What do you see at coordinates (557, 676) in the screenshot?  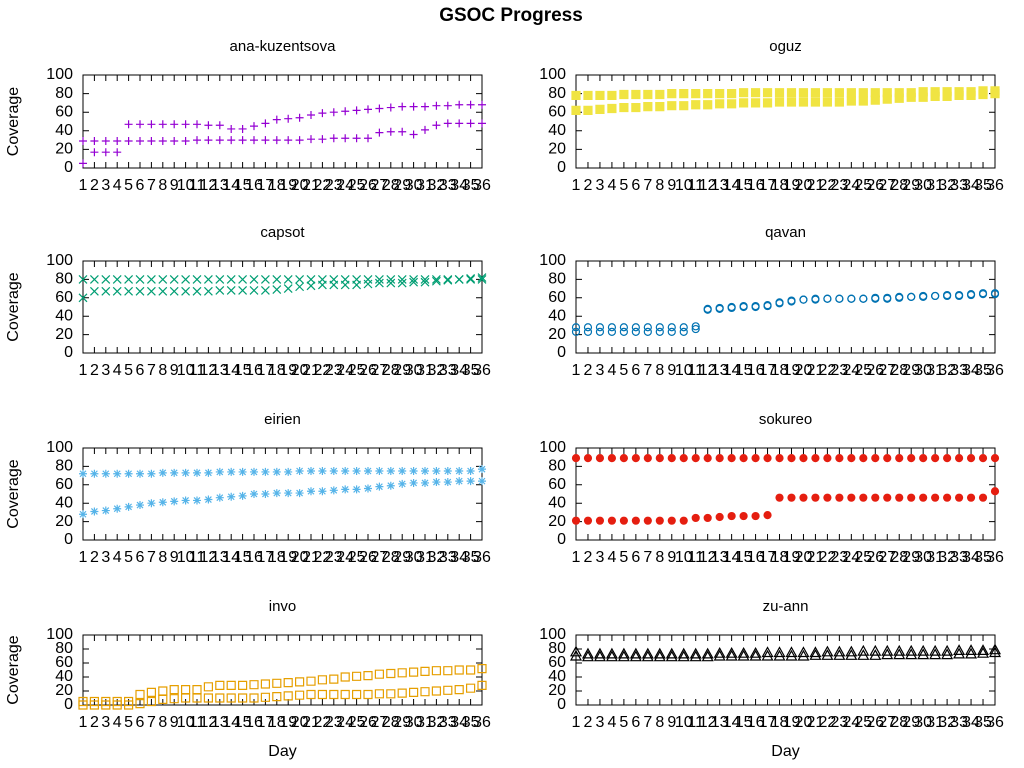 I see `y-tick-label: 40` at bounding box center [557, 676].